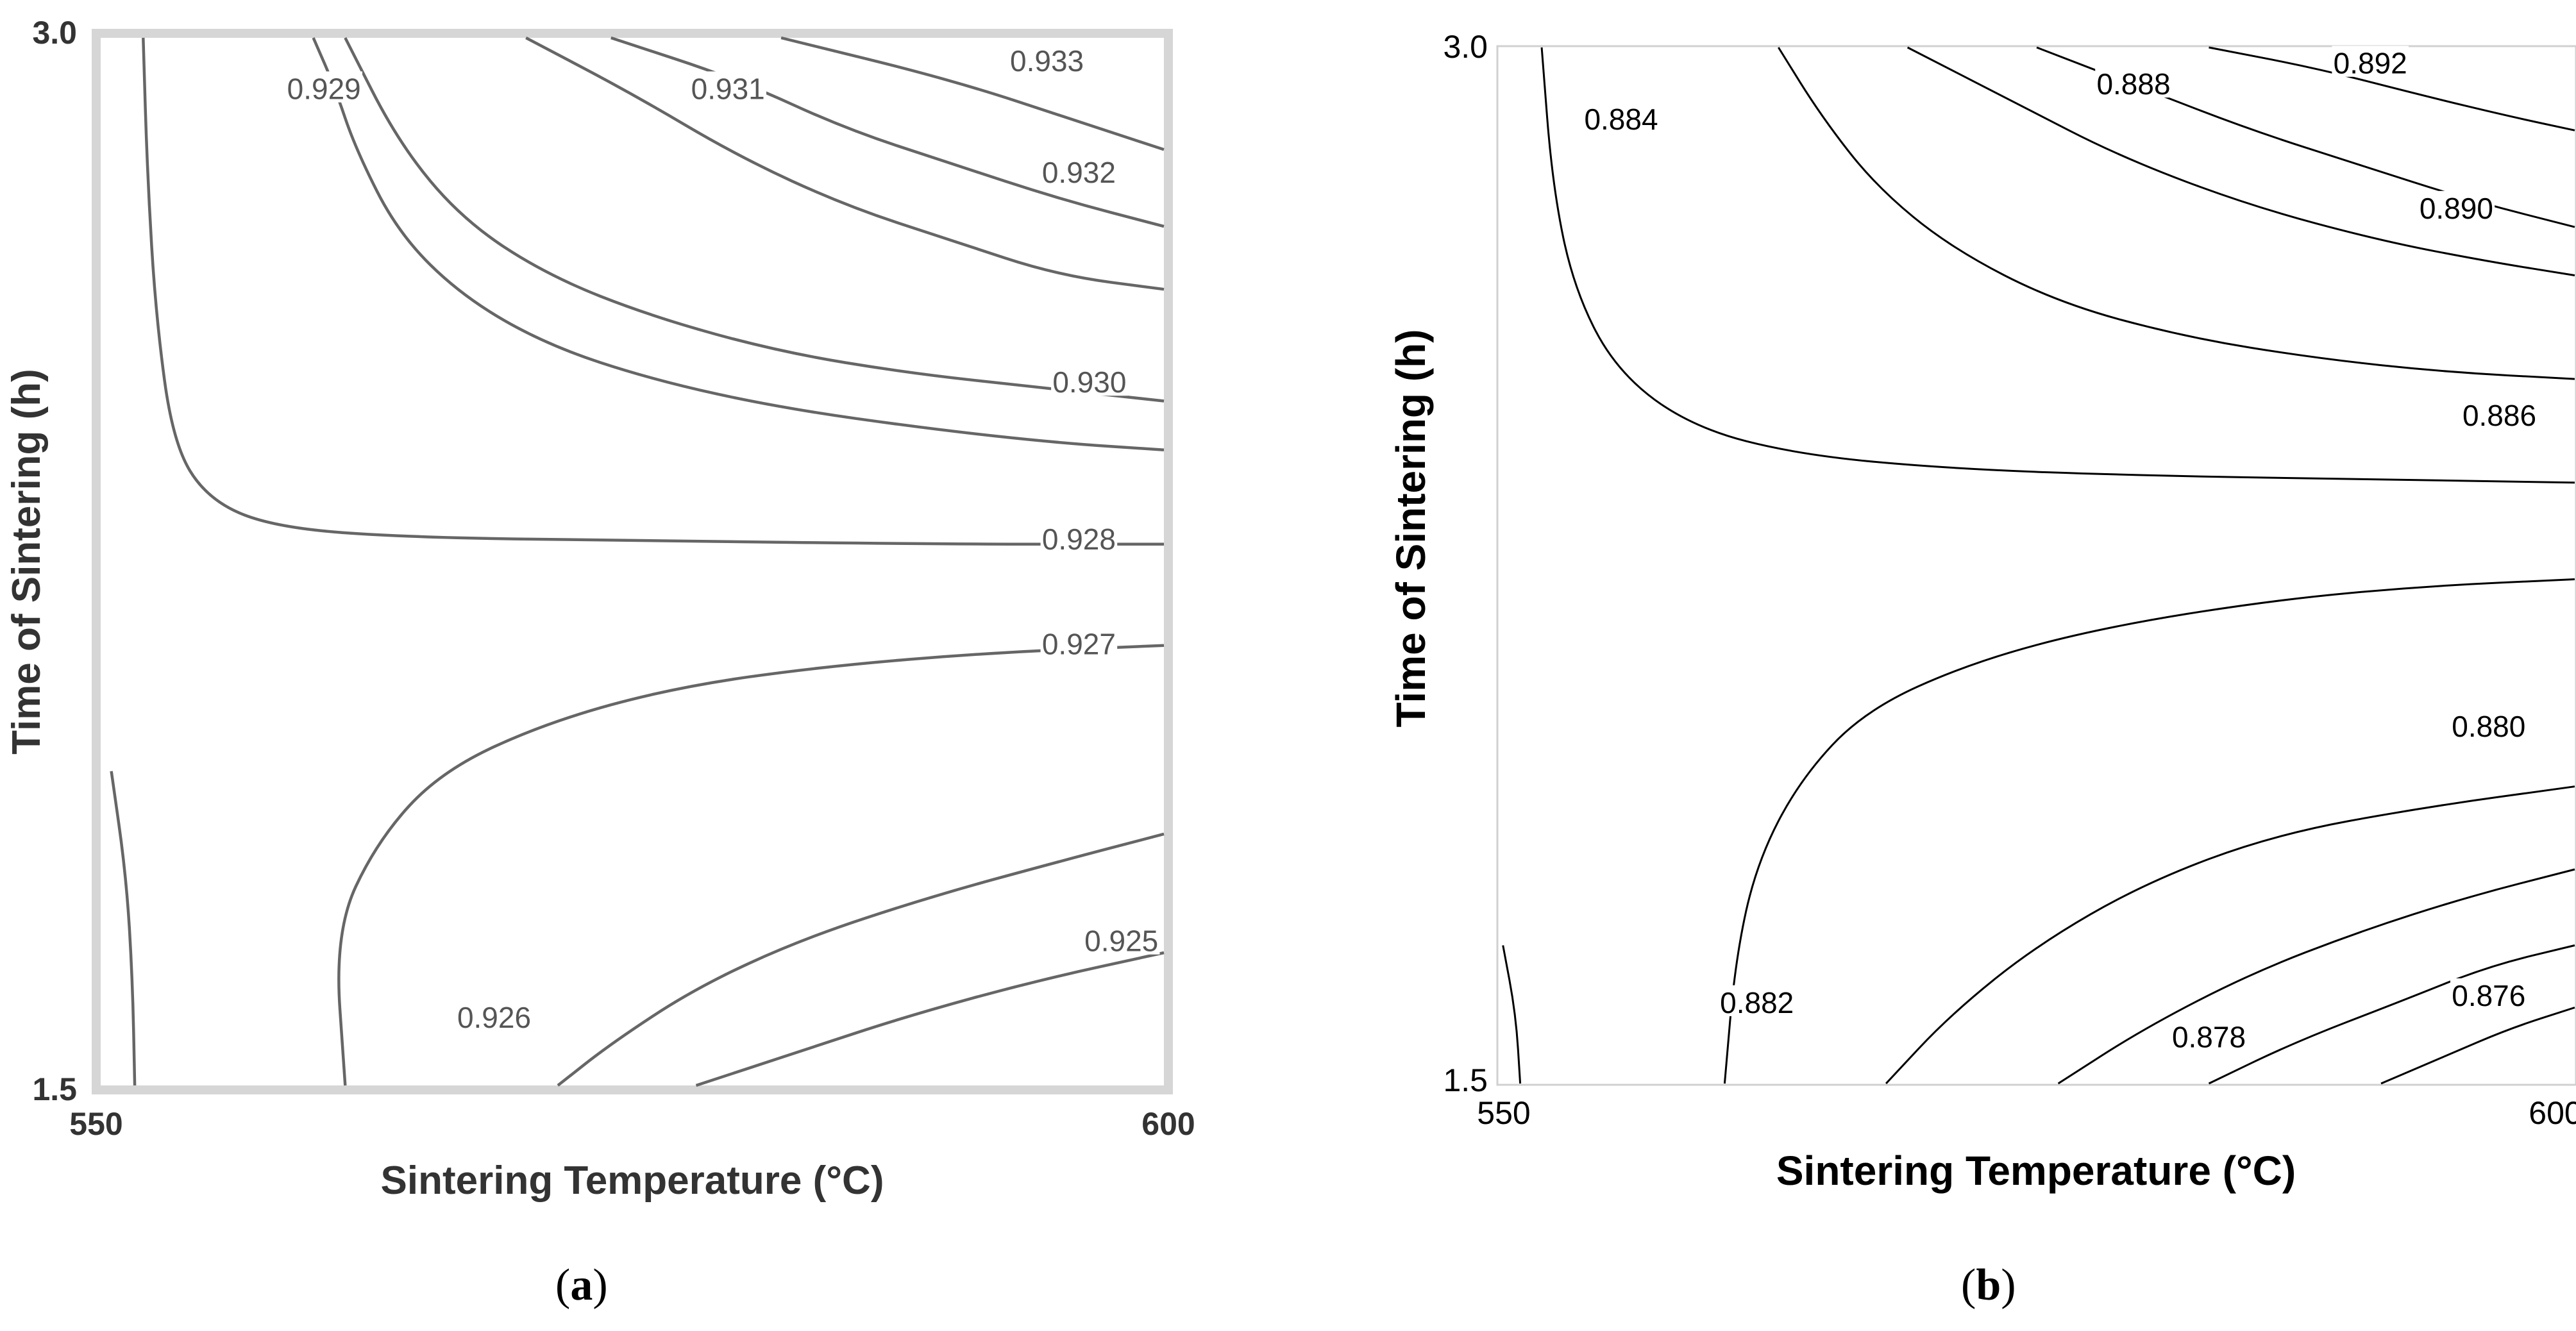 The image size is (2576, 1331). Describe the element at coordinates (1168, 1124) in the screenshot. I see `x-tick-right-a: 600` at that location.